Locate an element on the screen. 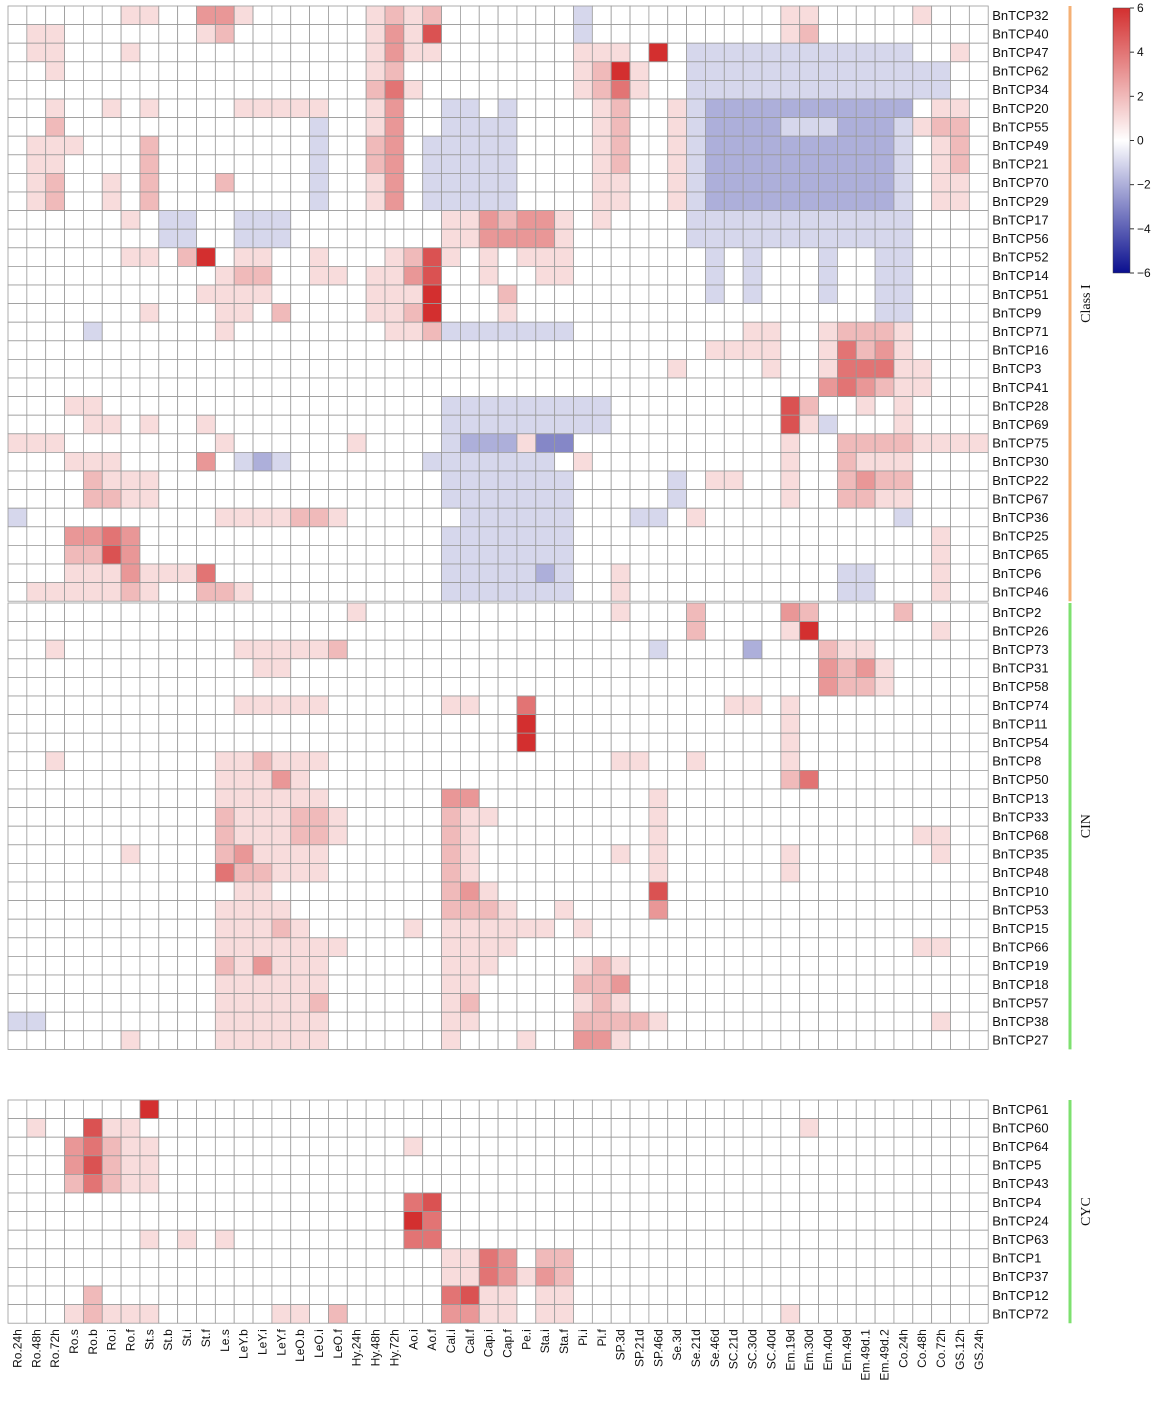 The width and height of the screenshot is (1159, 1427). row-label: BnTCP22 is located at coordinates (1020, 480).